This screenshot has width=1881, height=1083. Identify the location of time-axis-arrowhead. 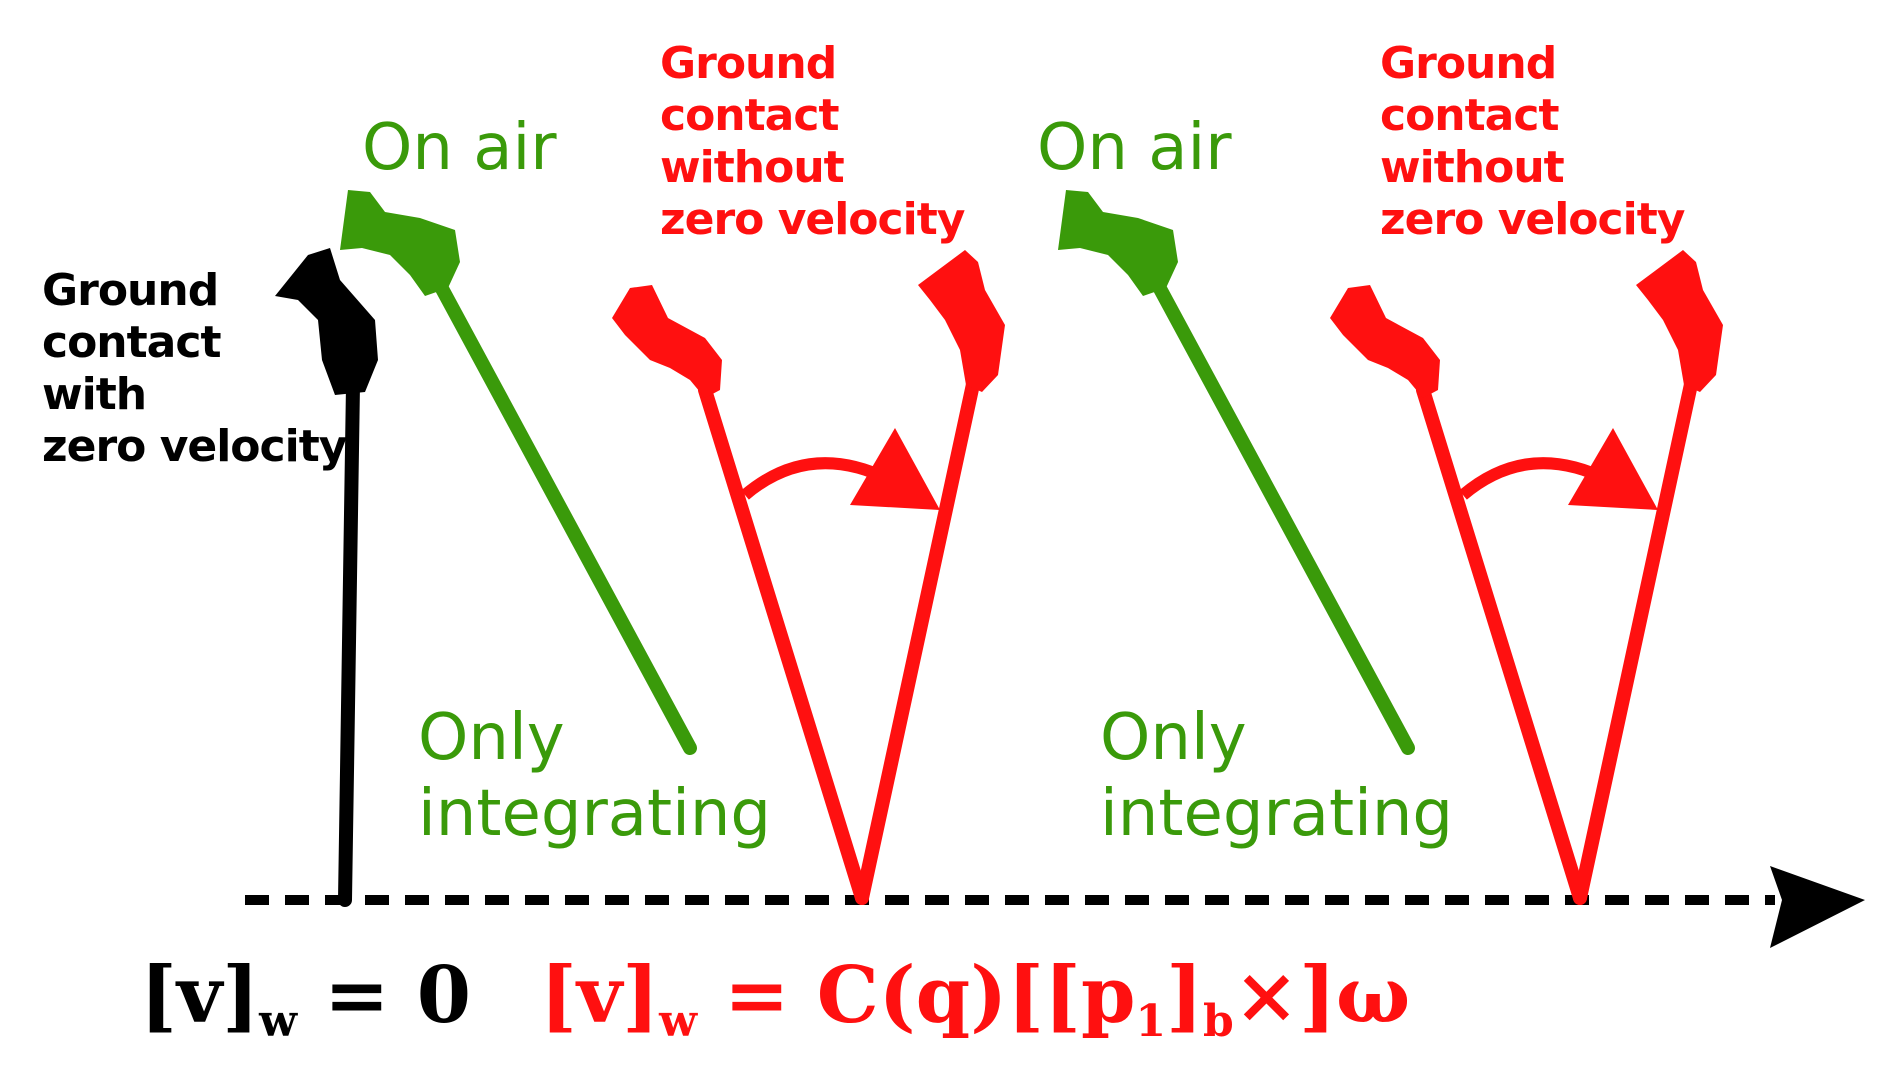
(1817, 907).